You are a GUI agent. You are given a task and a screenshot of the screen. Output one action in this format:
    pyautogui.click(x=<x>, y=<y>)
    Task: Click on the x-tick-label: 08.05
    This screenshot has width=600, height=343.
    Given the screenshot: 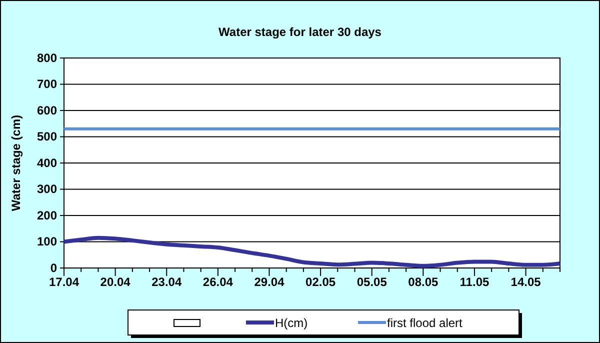 What is the action you would take?
    pyautogui.click(x=423, y=281)
    